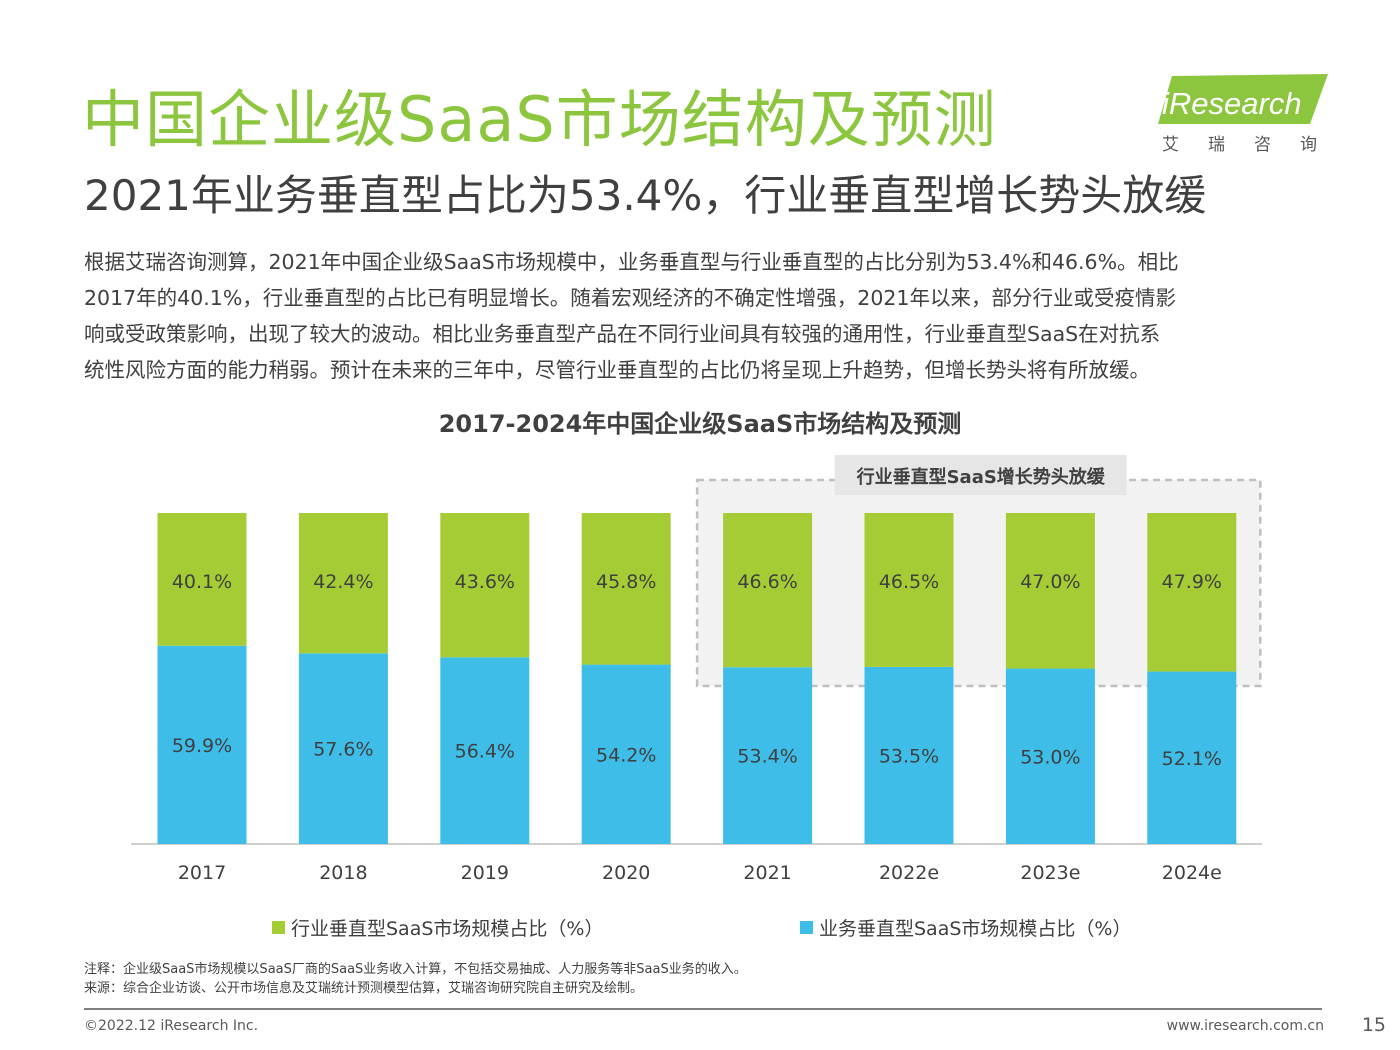  I want to click on annotation-label: 行业垂直型SaaS增长势头放缓, so click(981, 477).